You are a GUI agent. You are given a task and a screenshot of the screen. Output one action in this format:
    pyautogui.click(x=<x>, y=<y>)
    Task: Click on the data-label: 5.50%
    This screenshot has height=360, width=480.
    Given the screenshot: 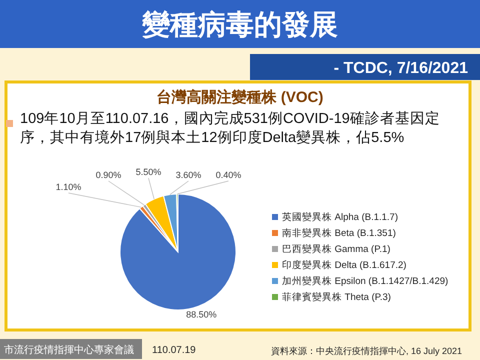 What is the action you would take?
    pyautogui.click(x=149, y=172)
    